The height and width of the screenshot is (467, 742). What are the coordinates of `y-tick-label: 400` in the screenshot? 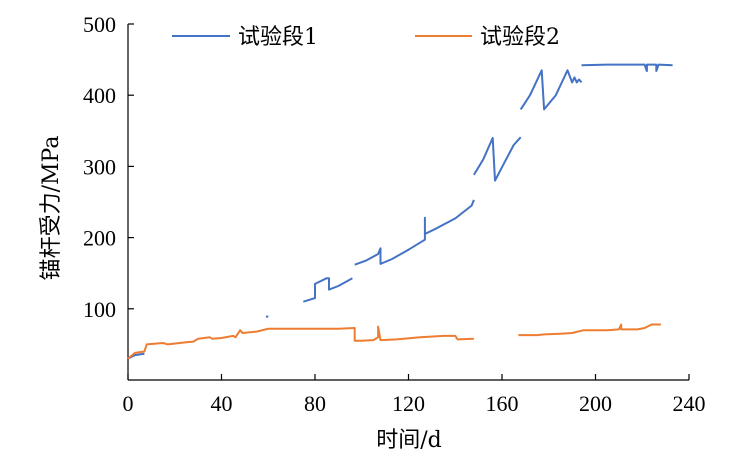 It's located at (99, 95).